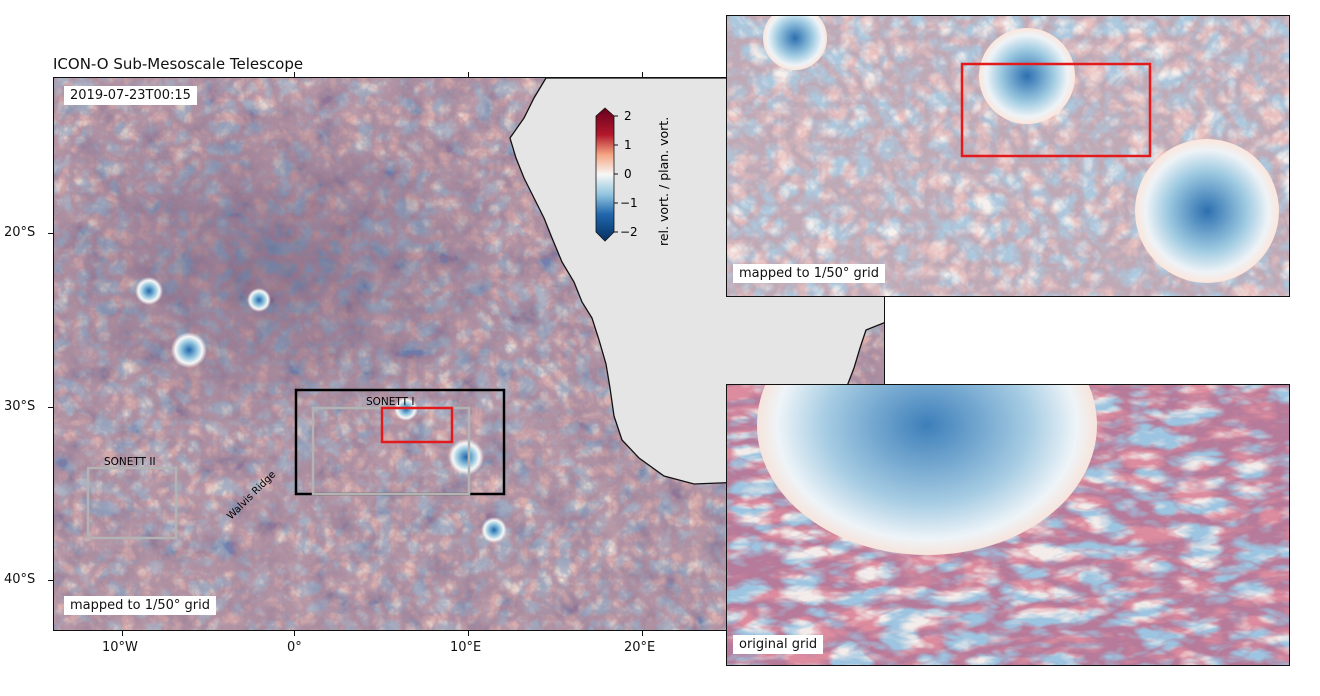 This screenshot has height=696, width=1320. Describe the element at coordinates (778, 644) in the screenshot. I see `inset-bottom-grid-label: original grid` at that location.